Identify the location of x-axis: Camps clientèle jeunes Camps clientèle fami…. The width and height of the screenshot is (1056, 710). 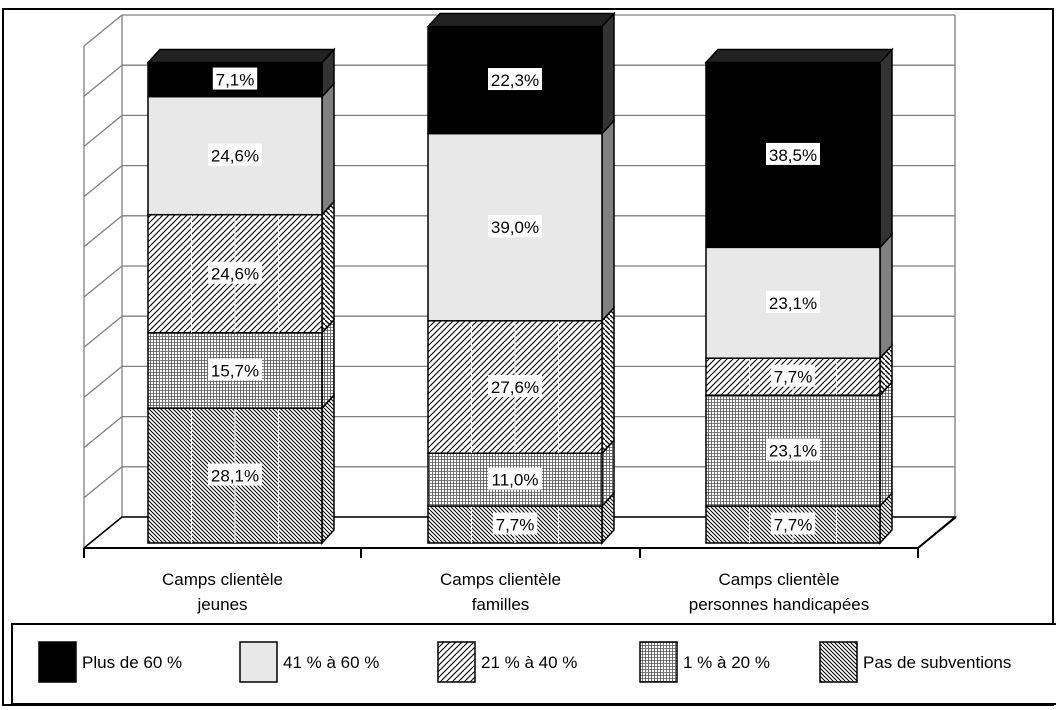
(520, 565).